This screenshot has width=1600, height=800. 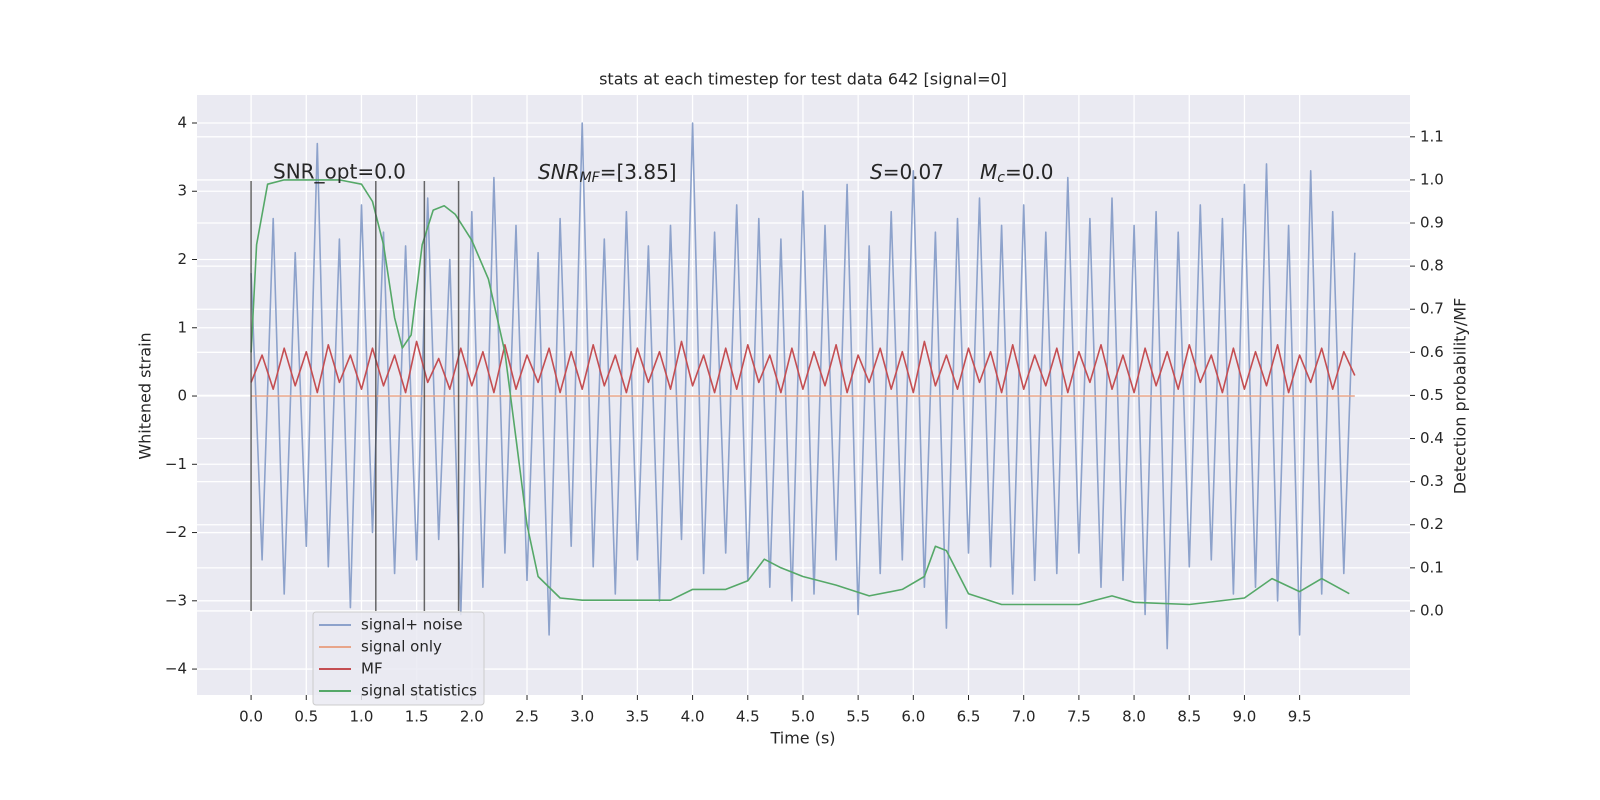 What do you see at coordinates (582, 717) in the screenshot?
I see `x-tick-label: 3.0` at bounding box center [582, 717].